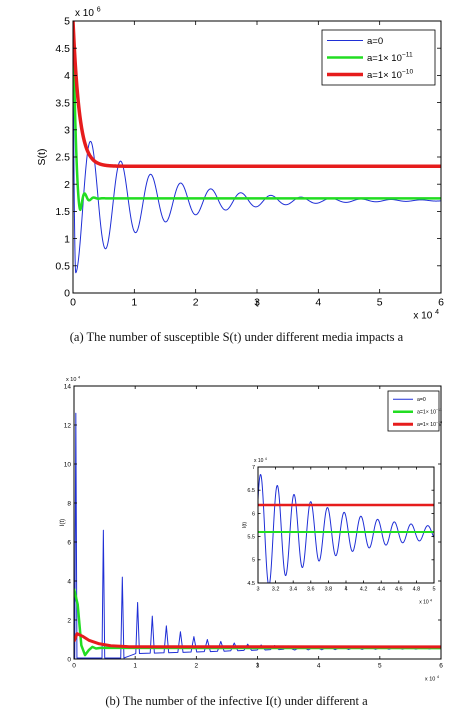 Image resolution: width=473 pixels, height=717 pixels. I want to click on series-group, so click(346, 528).